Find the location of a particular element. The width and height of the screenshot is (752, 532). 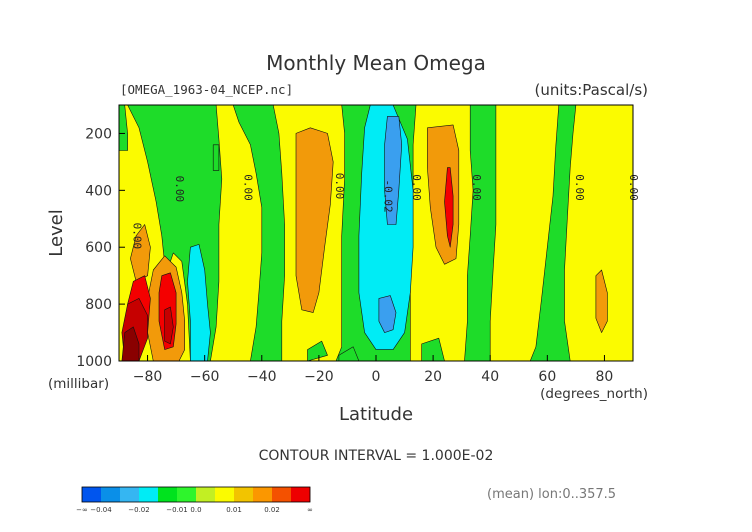

contour-label-layer: 0.00 0.00 0.00 0.00 0.00 0.00 0.00 0.00 -0.02 is located at coordinates (385, 211).